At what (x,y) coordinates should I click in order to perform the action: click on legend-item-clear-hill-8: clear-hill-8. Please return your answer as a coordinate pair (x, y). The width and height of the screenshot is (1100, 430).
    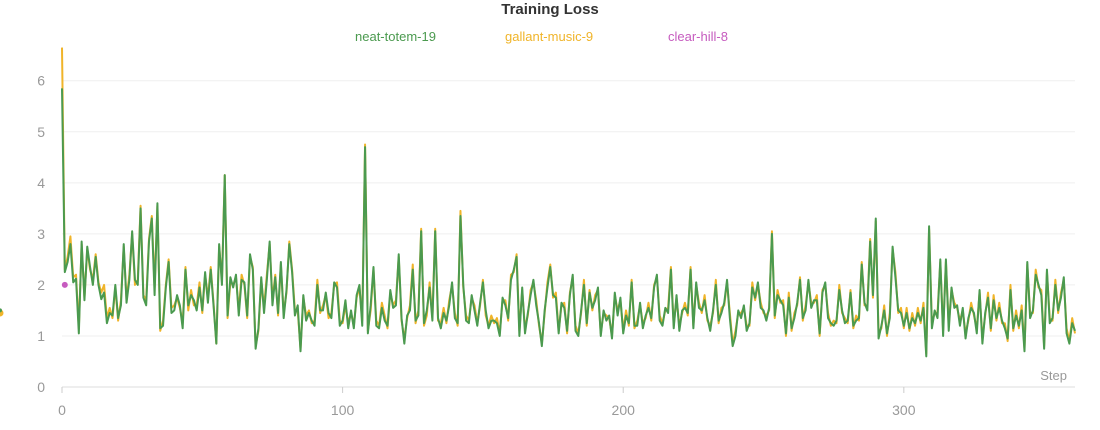
    Looking at the image, I should click on (698, 36).